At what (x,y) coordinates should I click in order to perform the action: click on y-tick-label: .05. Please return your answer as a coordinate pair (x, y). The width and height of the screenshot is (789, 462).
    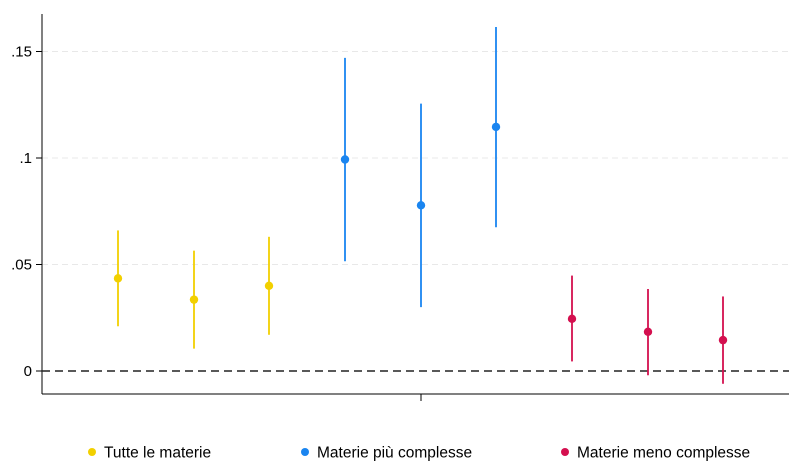
    Looking at the image, I should click on (21, 265).